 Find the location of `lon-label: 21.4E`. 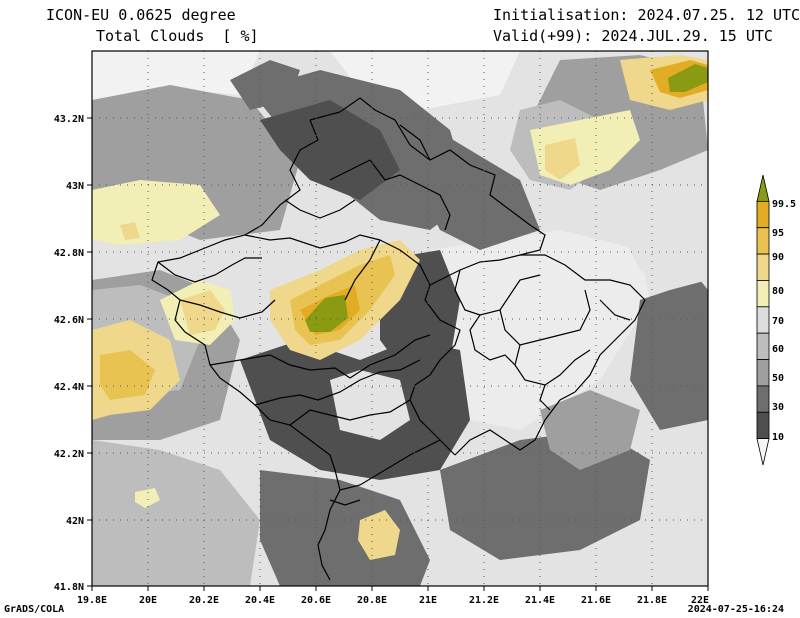

lon-label: 21.4E is located at coordinates (540, 600).